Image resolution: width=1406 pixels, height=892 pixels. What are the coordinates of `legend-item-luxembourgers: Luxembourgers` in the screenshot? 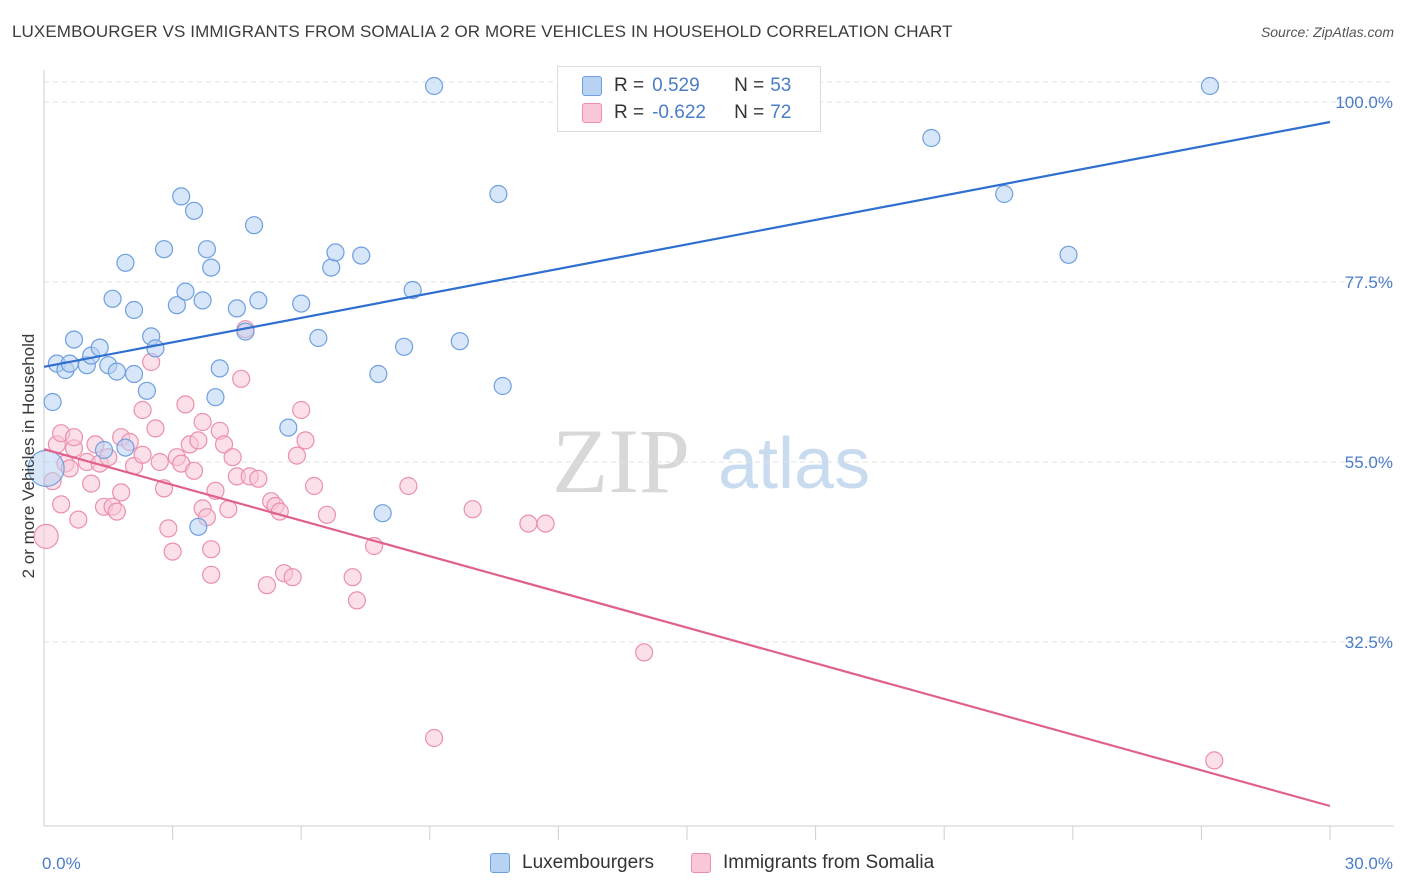 It's located at (572, 863).